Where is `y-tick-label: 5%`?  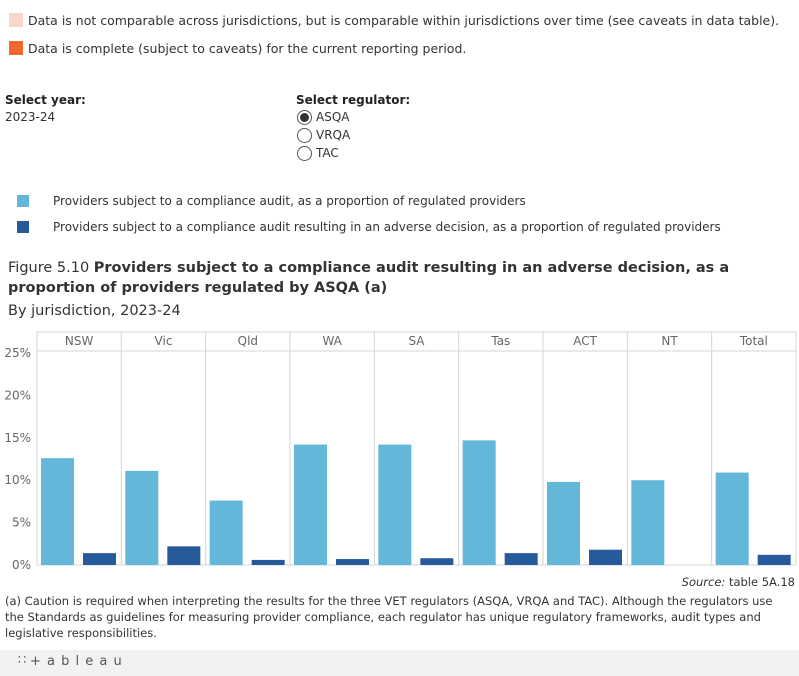 y-tick-label: 5% is located at coordinates (21, 523).